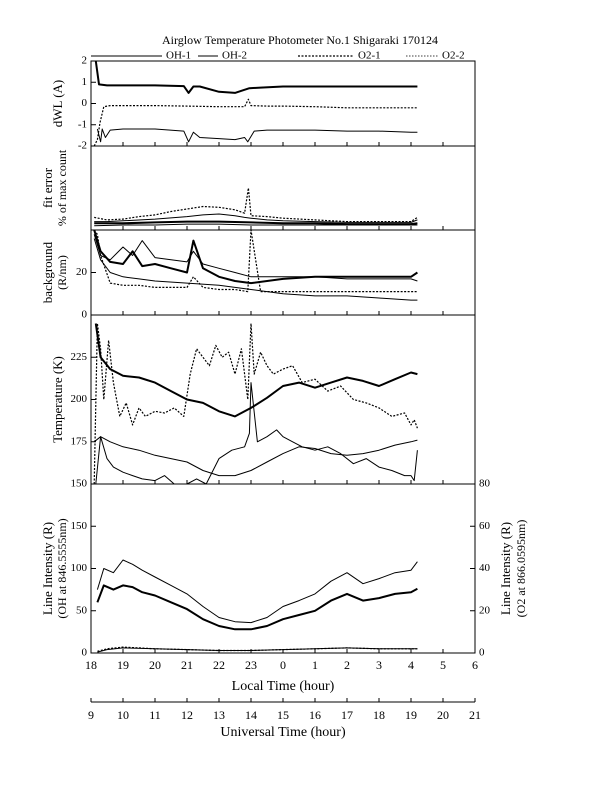 Image resolution: width=612 pixels, height=792 pixels. What do you see at coordinates (283, 686) in the screenshot?
I see `lt-axis-label: Local Time (hour)` at bounding box center [283, 686].